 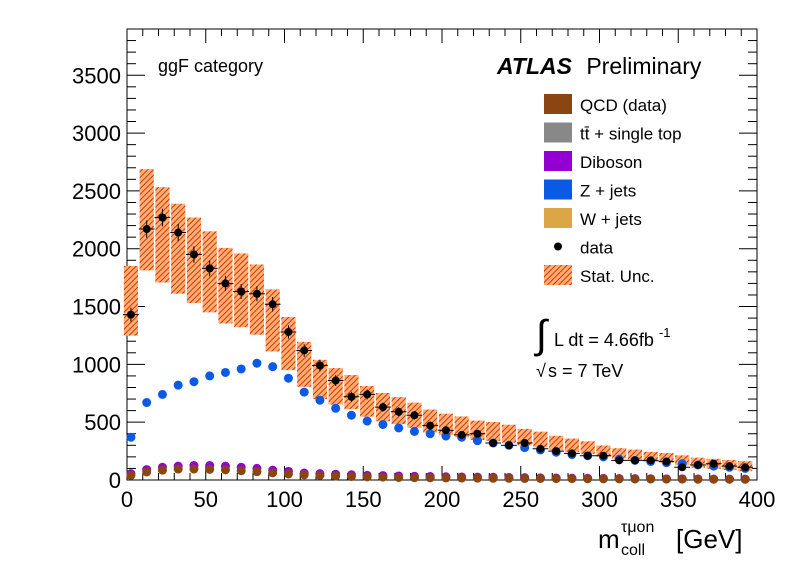 What do you see at coordinates (631, 134) in the screenshot?
I see `legend-label: tt̄ + single top` at bounding box center [631, 134].